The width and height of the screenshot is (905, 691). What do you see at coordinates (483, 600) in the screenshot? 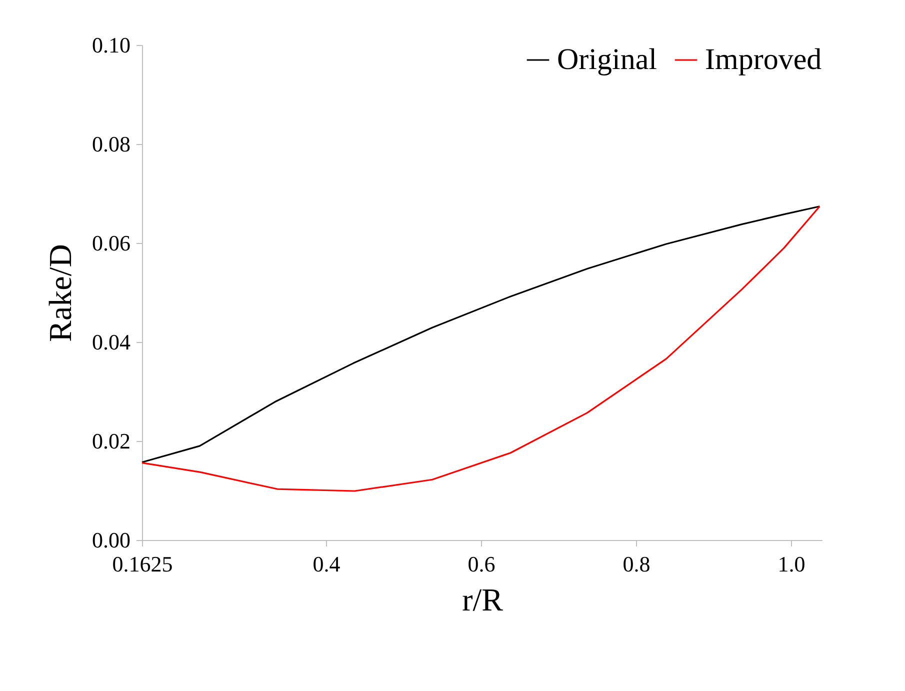
I see `x-axis-title: r/R` at bounding box center [483, 600].